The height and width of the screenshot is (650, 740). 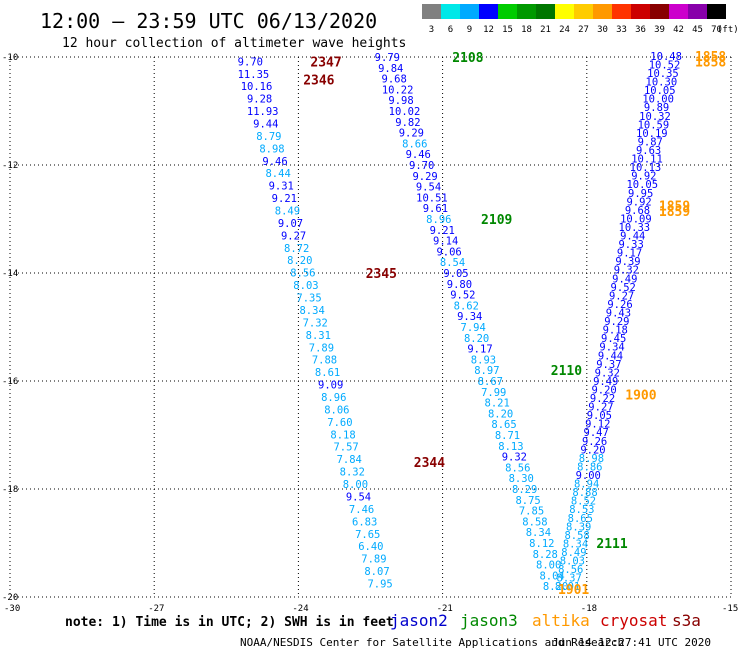 What do you see at coordinates (597, 425) in the screenshot?
I see `wave-height-value: 9.12` at bounding box center [597, 425].